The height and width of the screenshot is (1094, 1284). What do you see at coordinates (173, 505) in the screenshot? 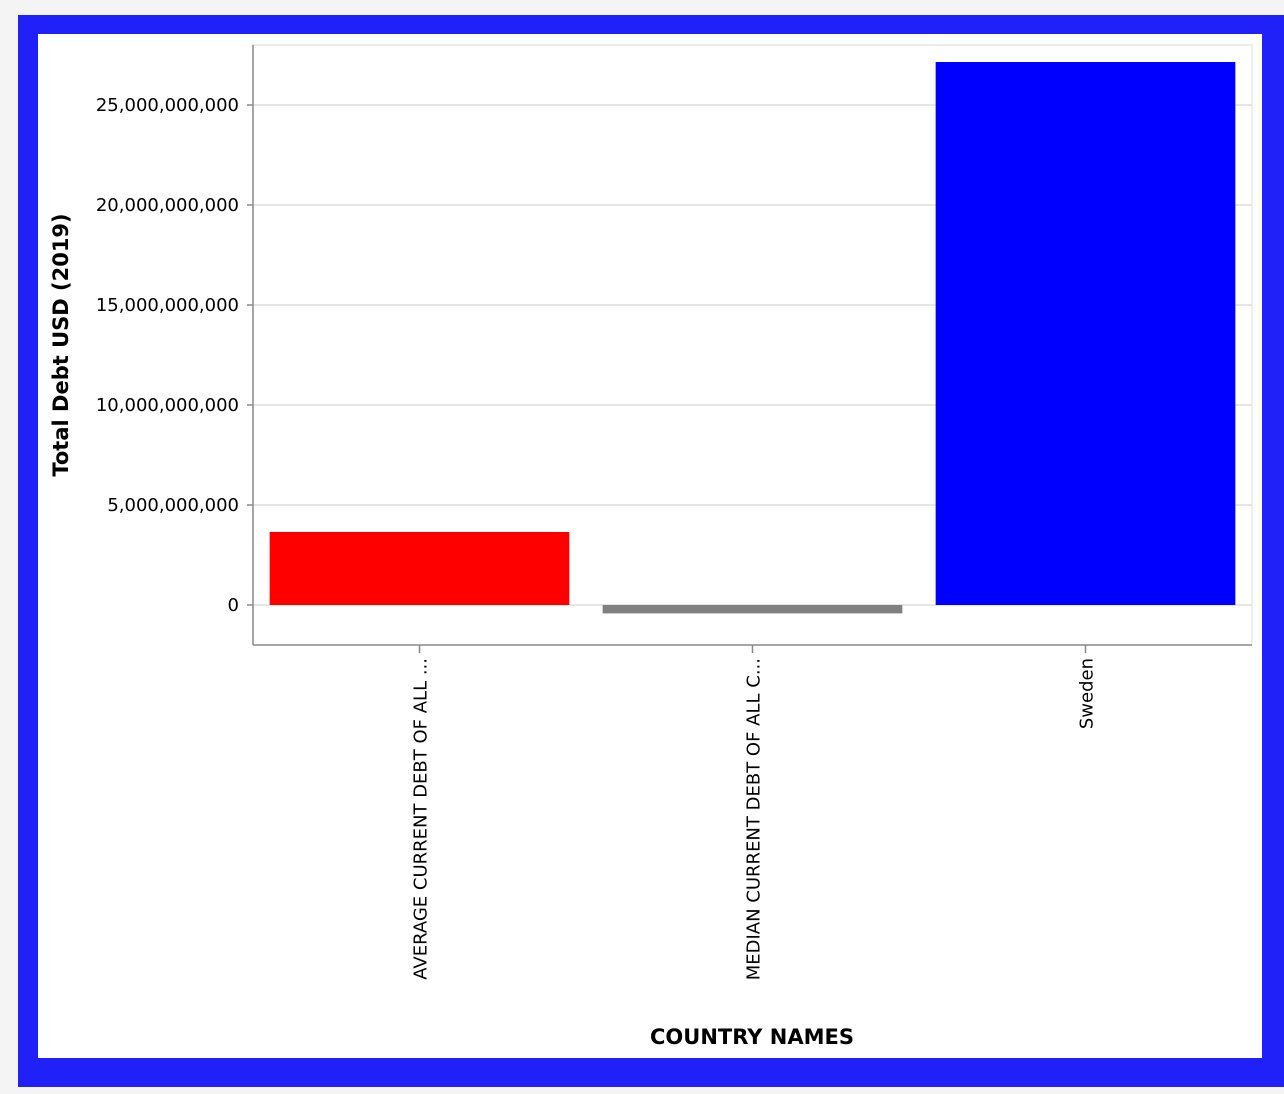
I see `y-tick-label: 5,000,000,000` at bounding box center [173, 505].